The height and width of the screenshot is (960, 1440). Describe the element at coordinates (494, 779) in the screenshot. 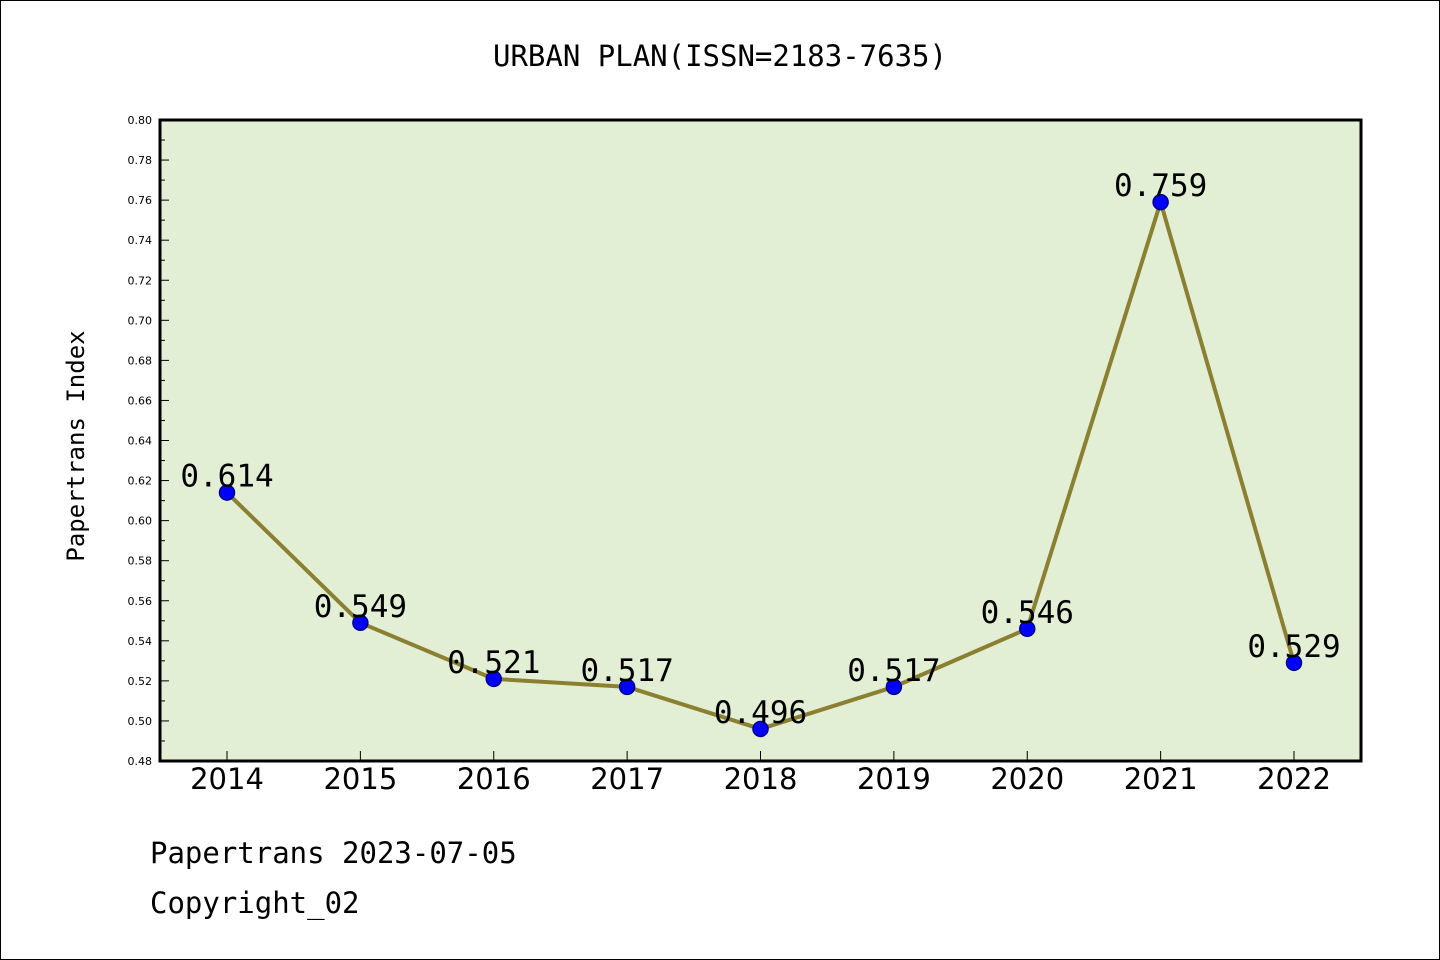

I see `x-tick-label: 2016` at that location.